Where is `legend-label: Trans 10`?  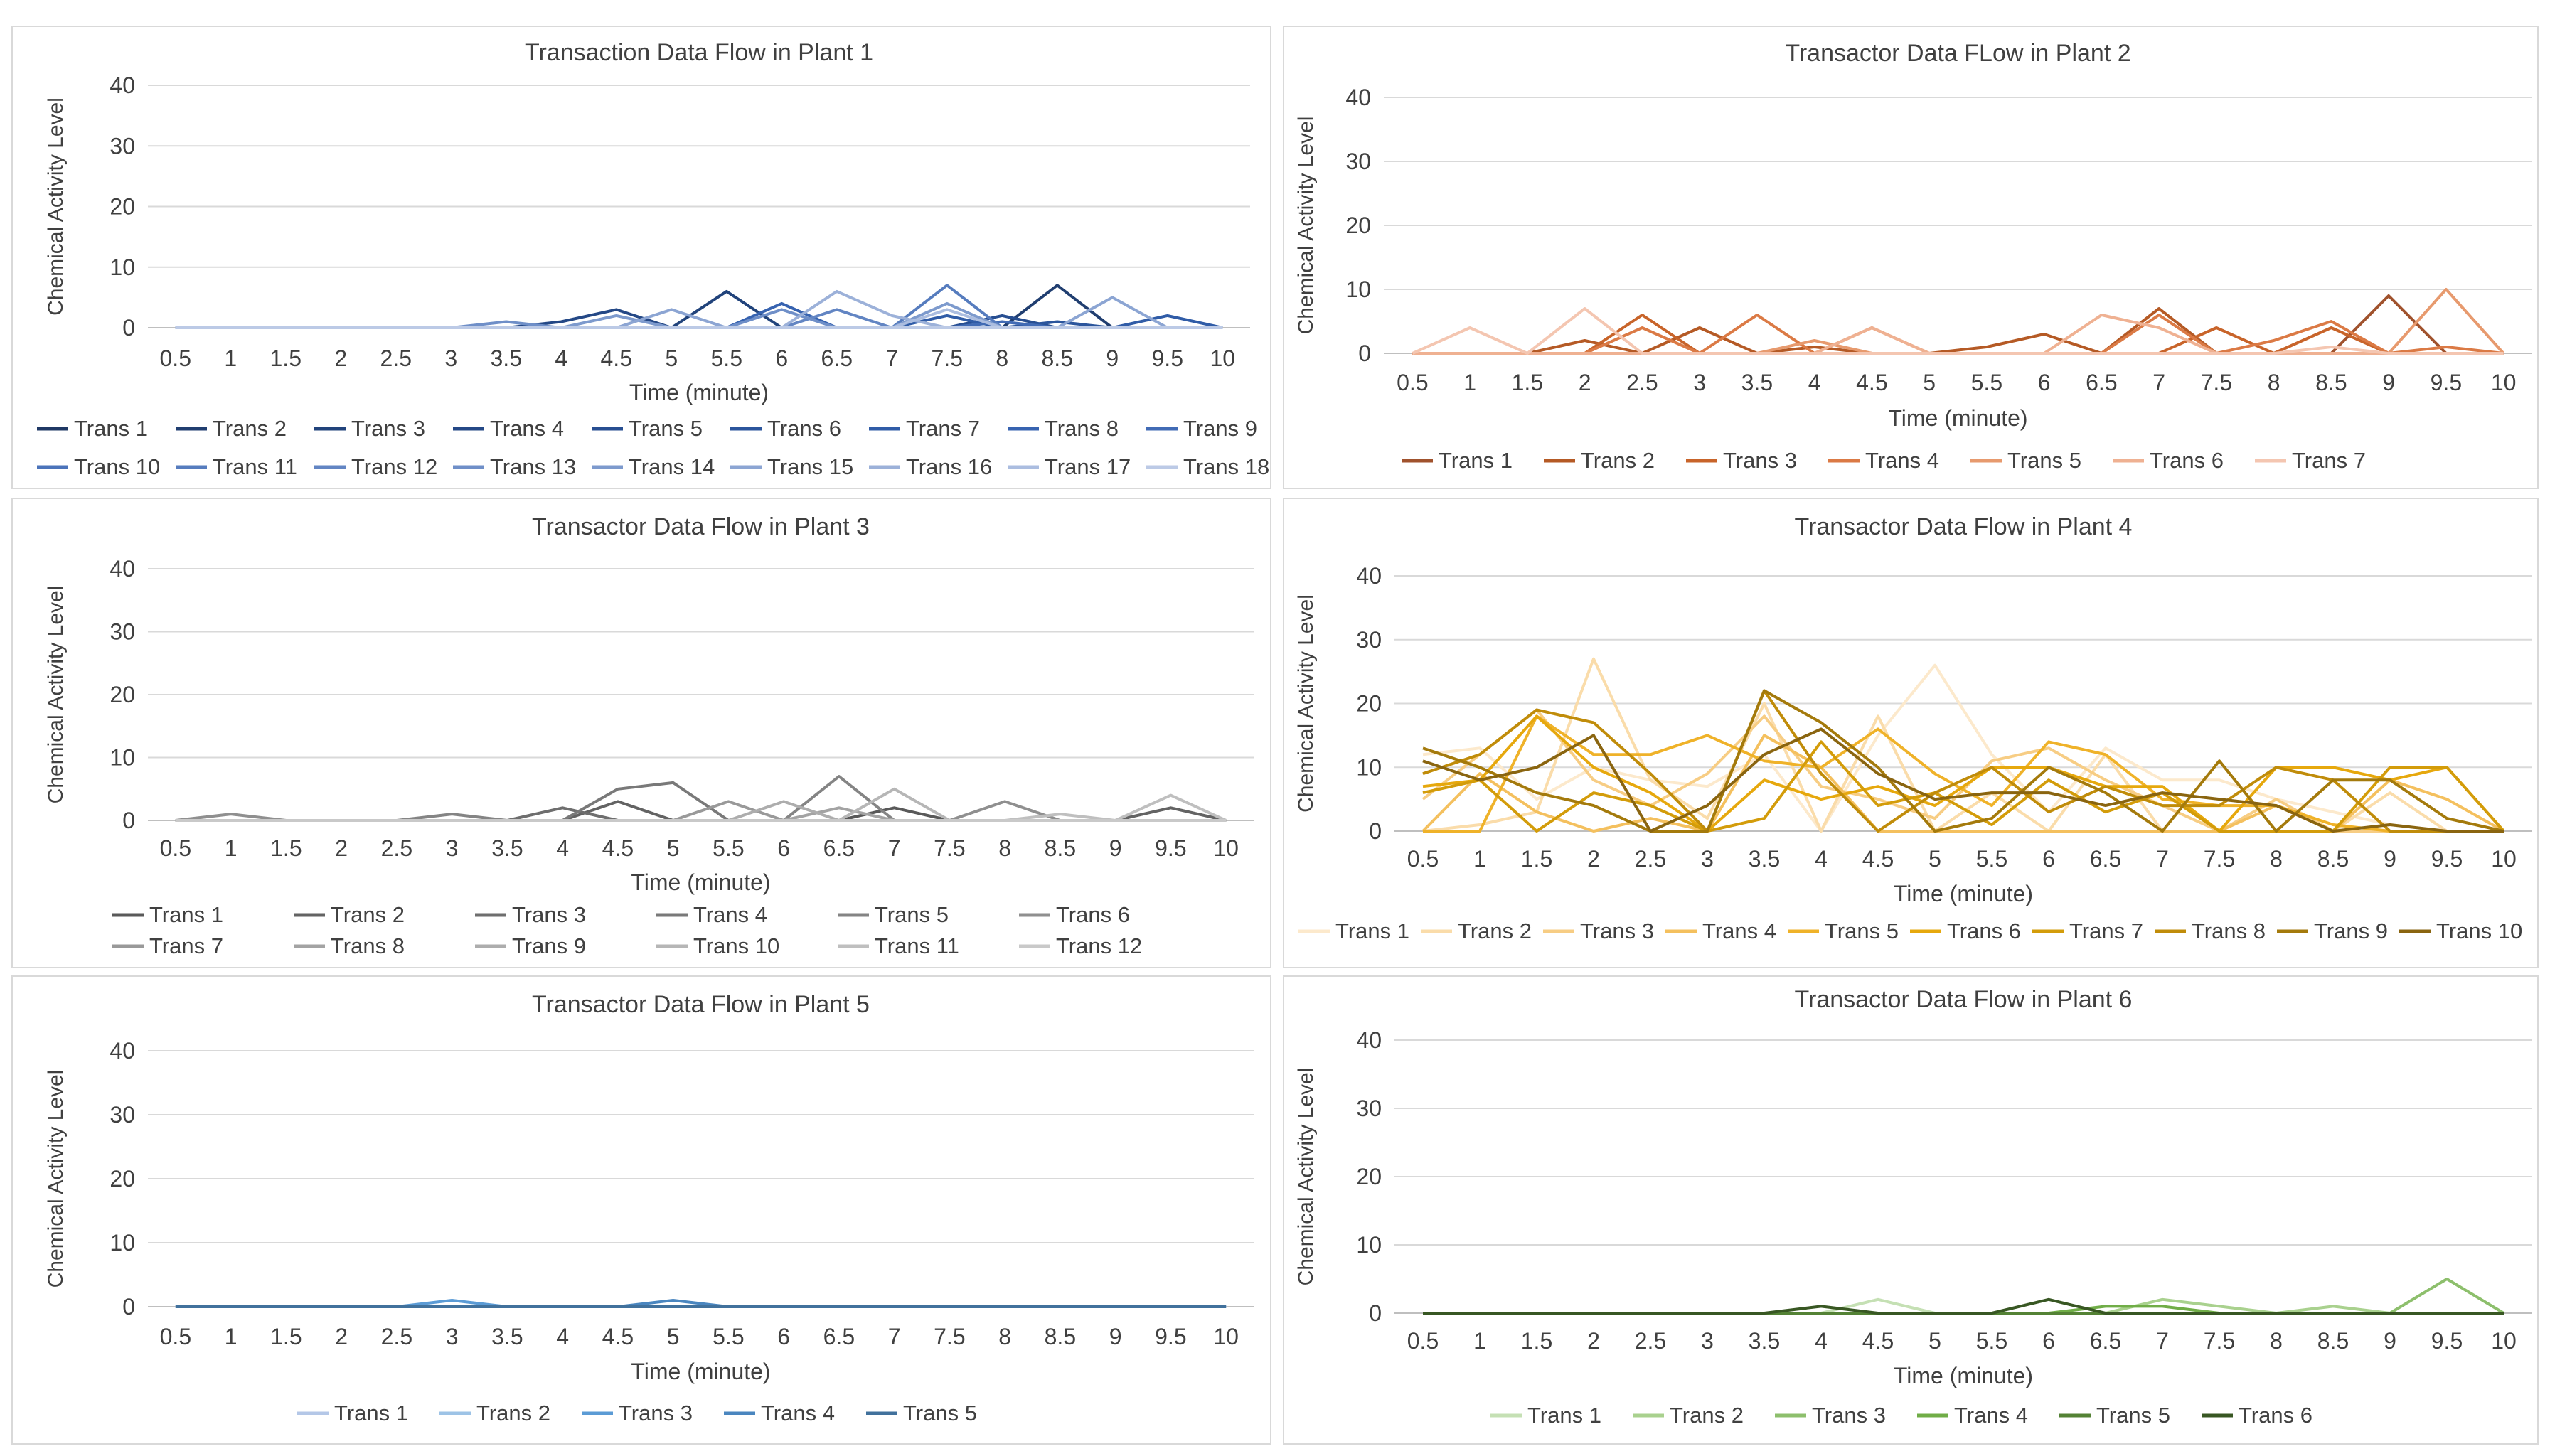
legend-label: Trans 10 is located at coordinates (736, 945).